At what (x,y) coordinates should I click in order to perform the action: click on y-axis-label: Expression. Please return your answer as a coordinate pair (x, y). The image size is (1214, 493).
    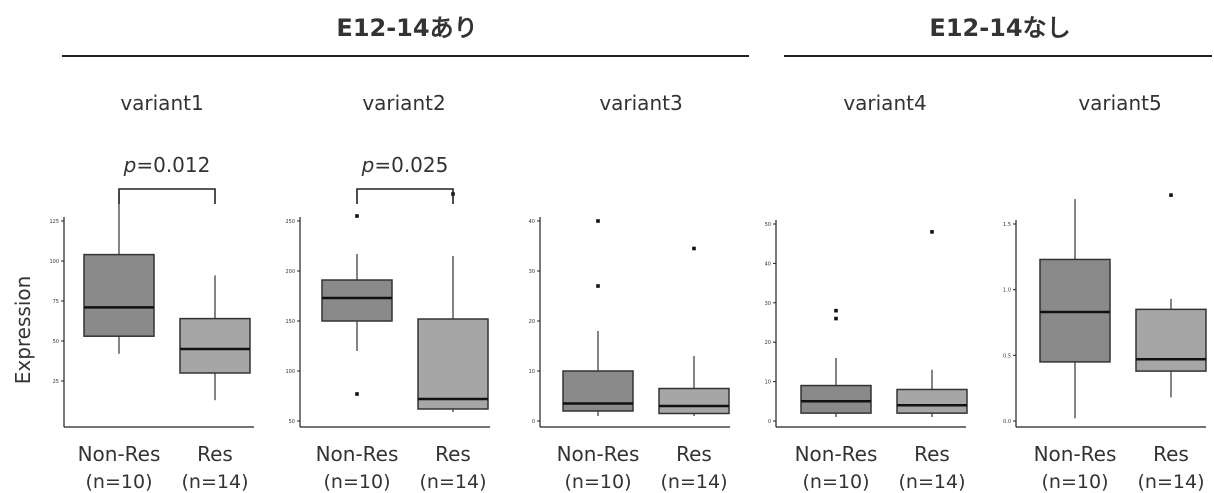
    Looking at the image, I should click on (23, 330).